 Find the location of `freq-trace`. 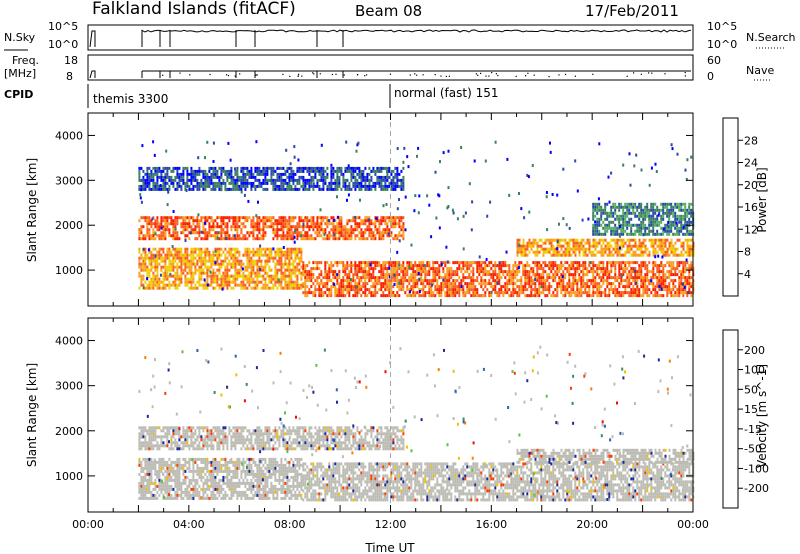

freq-trace is located at coordinates (390, 74).